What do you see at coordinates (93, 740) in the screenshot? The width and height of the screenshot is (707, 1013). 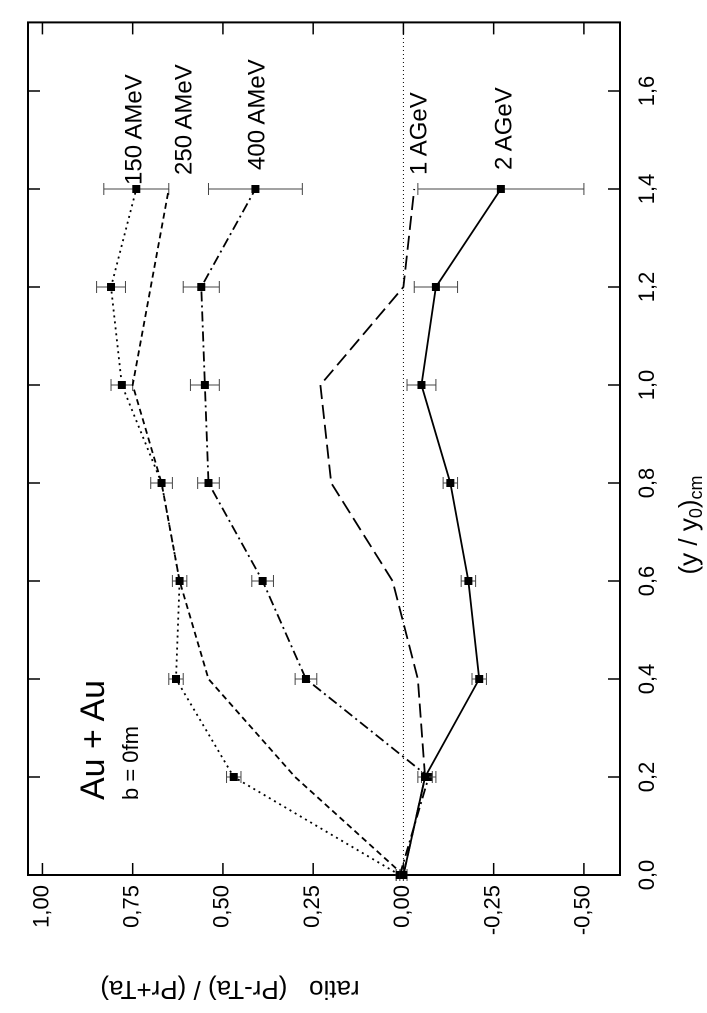 I see `annotation: Au + Au` at bounding box center [93, 740].